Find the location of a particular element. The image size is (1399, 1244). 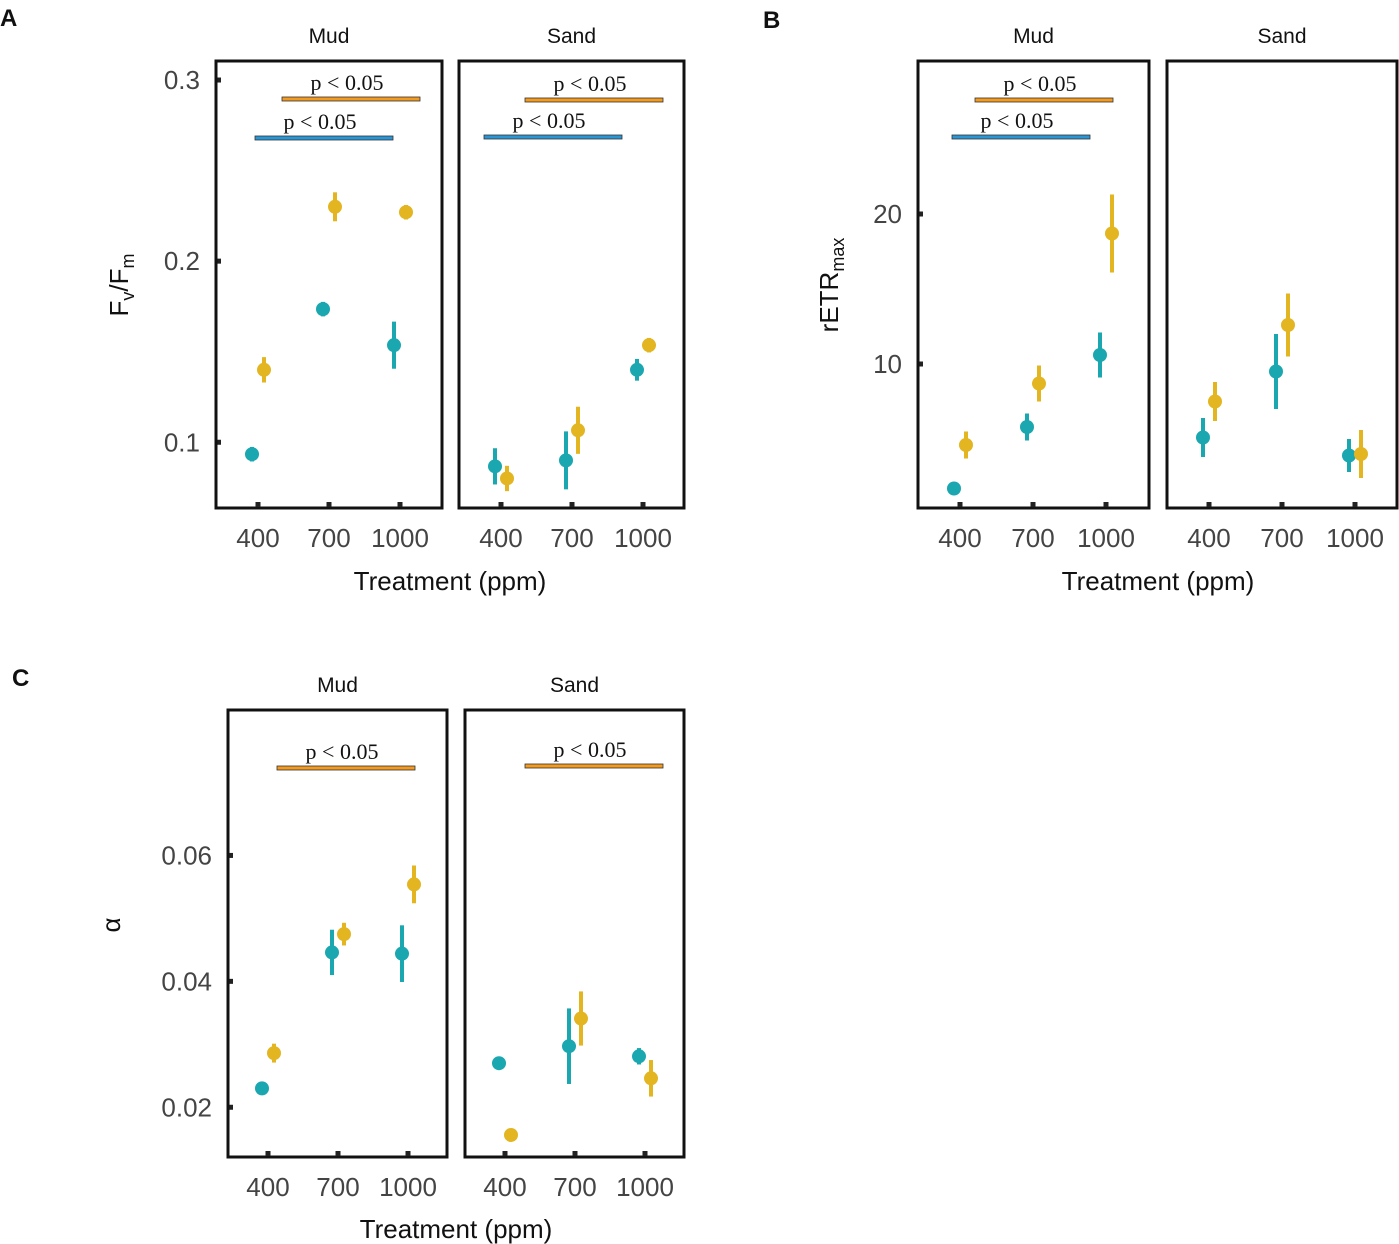

panel-letter: A is located at coordinates (8, 18).